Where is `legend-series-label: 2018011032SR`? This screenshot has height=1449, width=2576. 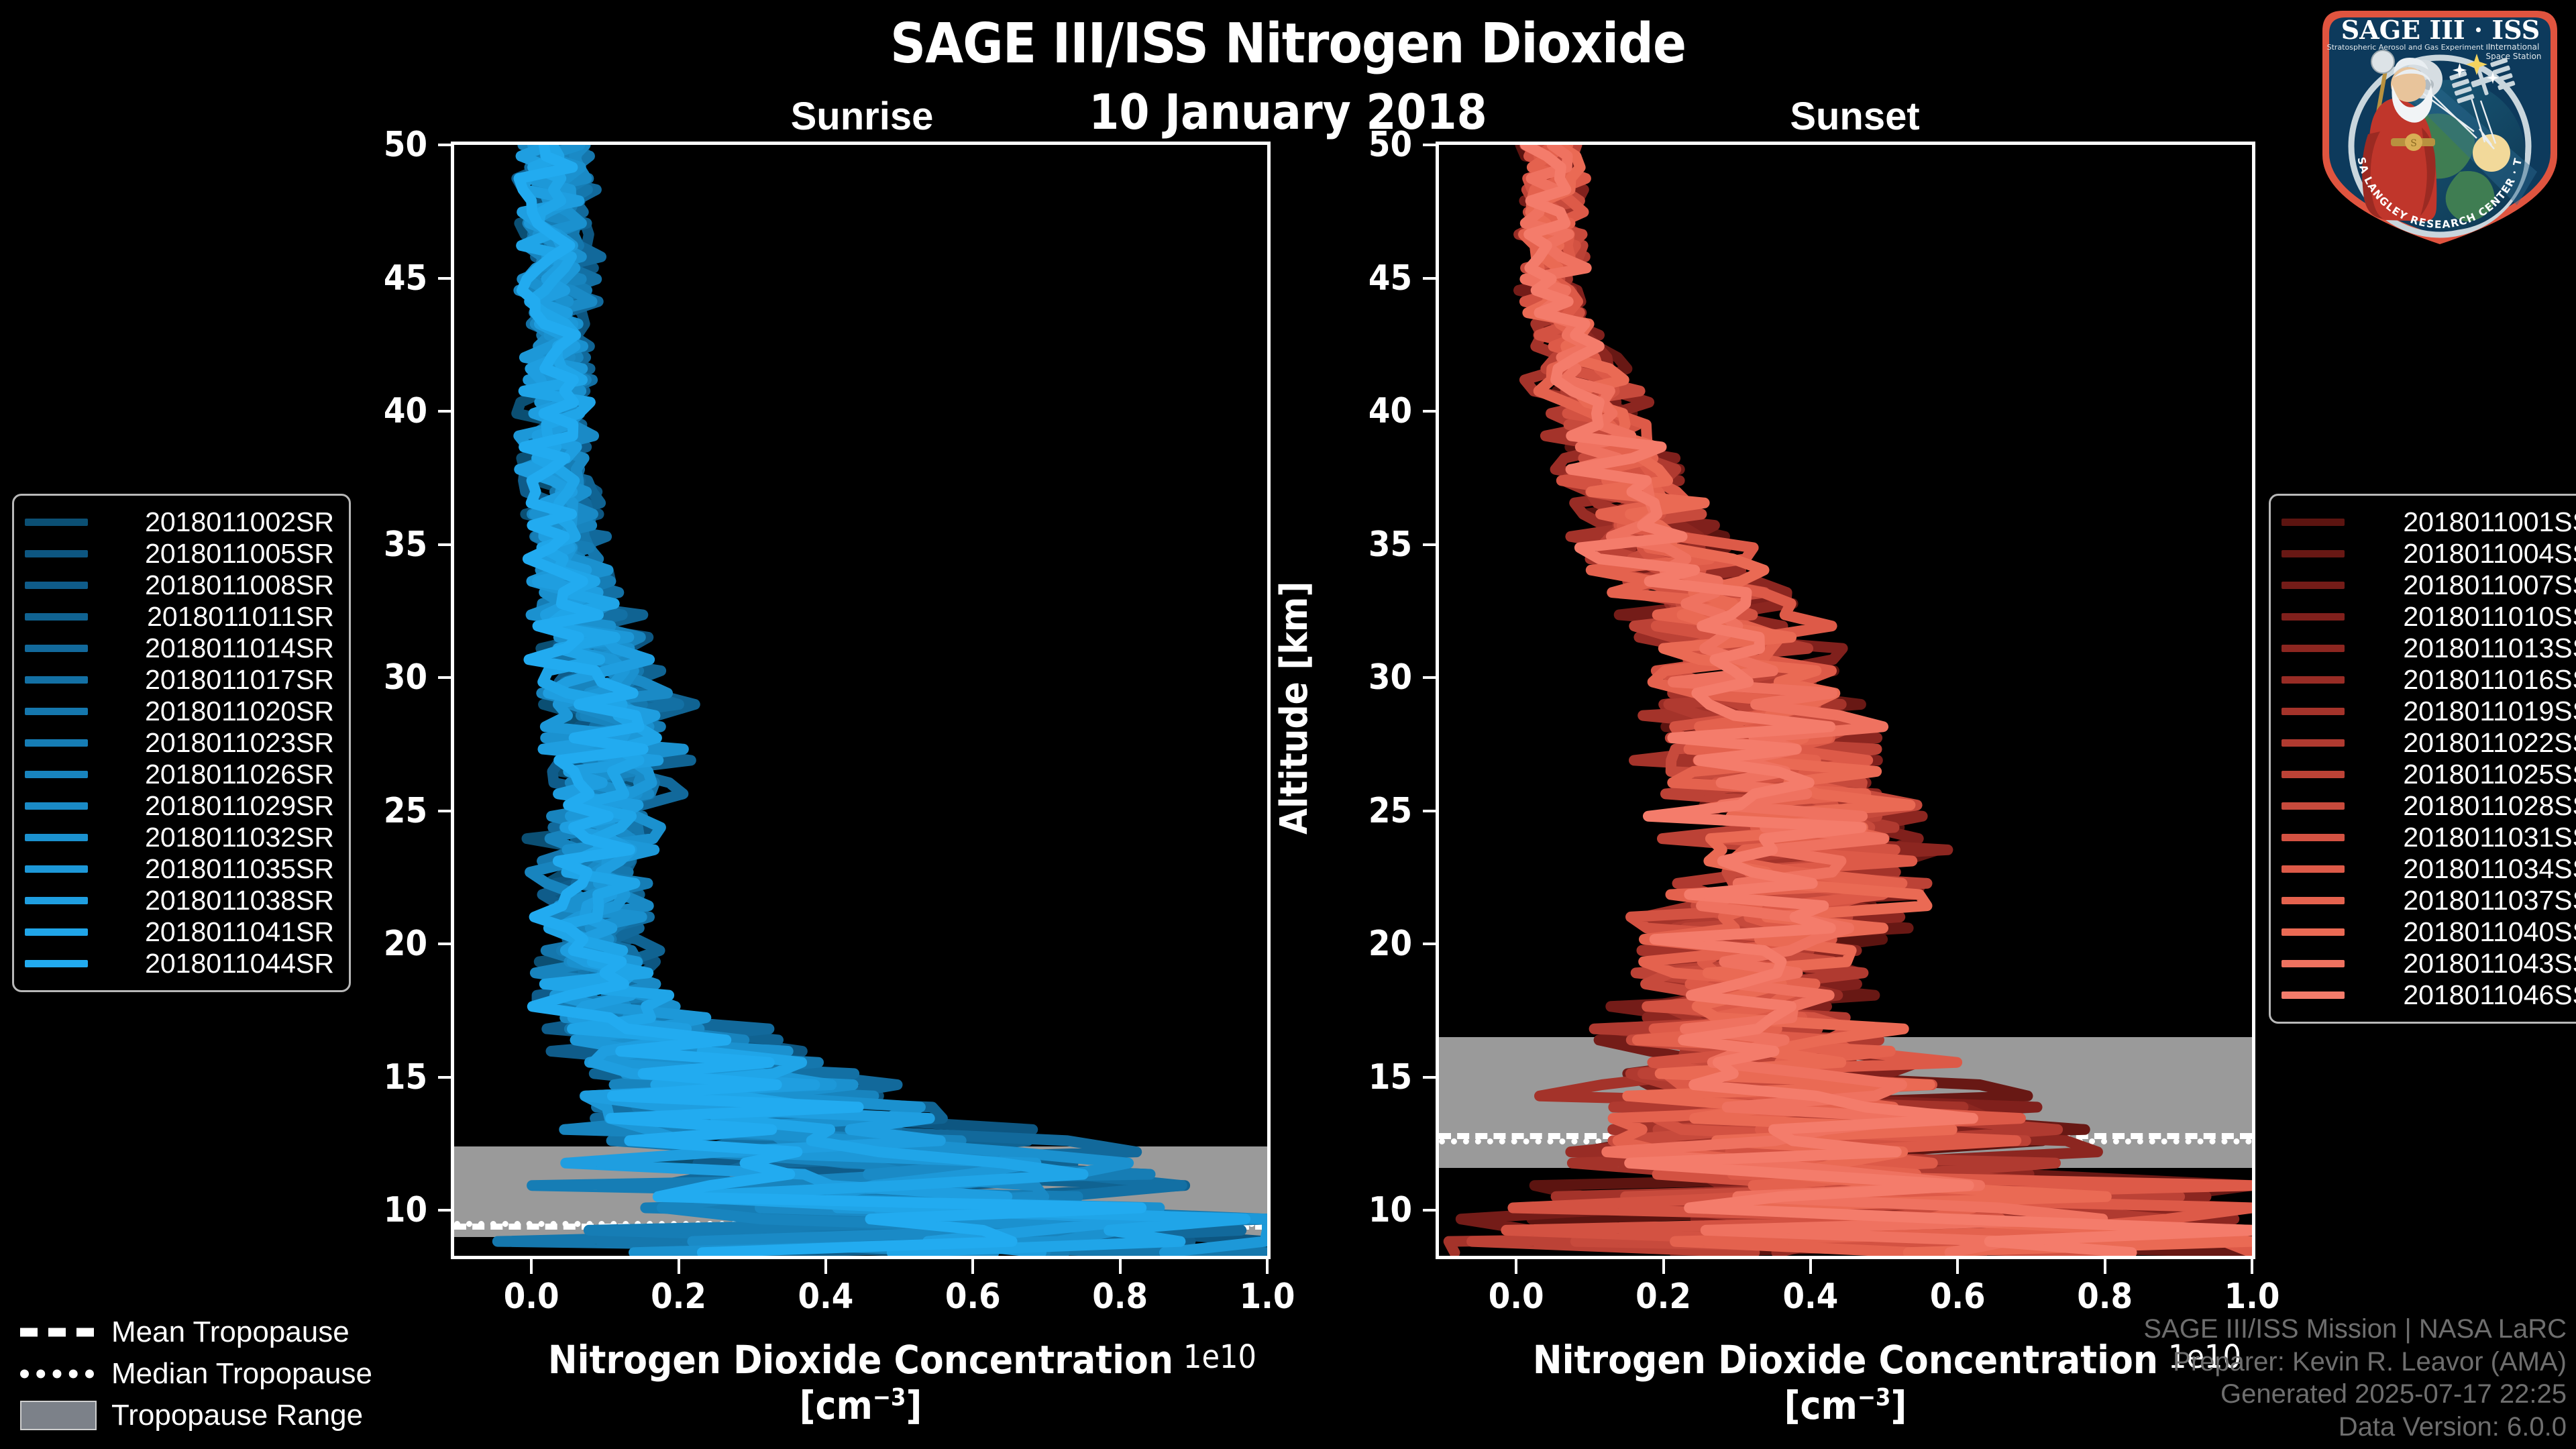
legend-series-label: 2018011032SR is located at coordinates (239, 837).